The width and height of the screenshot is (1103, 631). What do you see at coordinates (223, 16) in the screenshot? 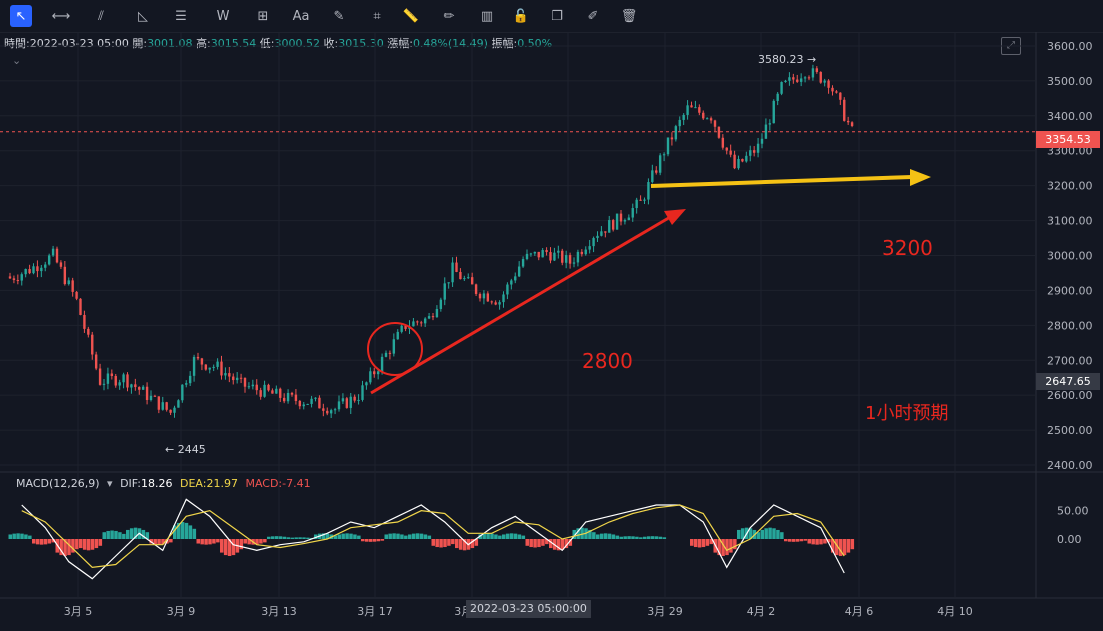
I see `wave-pattern-icon: W` at bounding box center [223, 16].